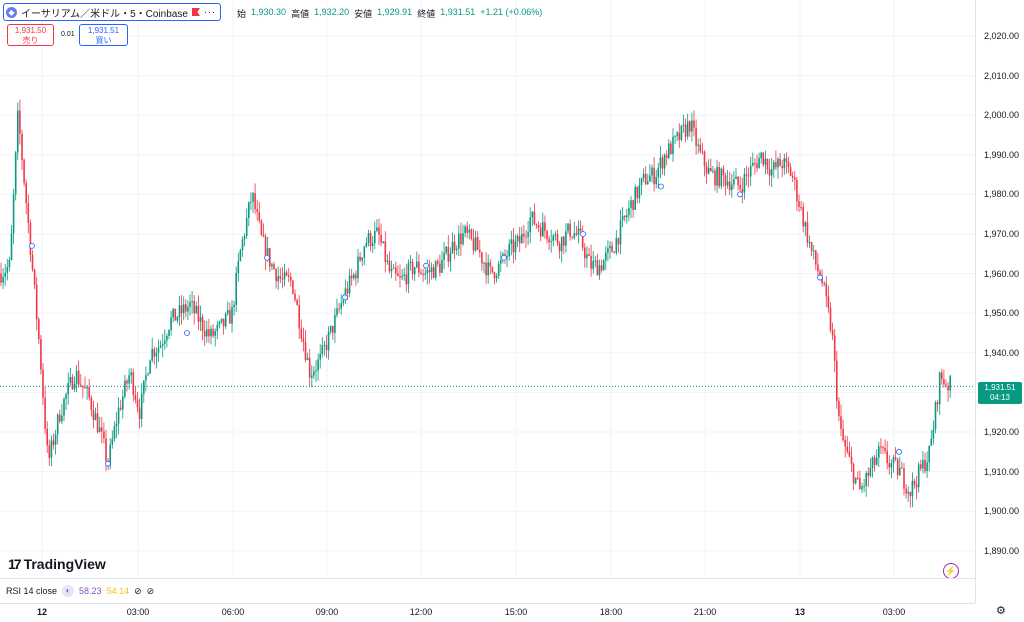 This screenshot has width=1024, height=622. What do you see at coordinates (103, 30) in the screenshot?
I see `buy-price: 1,931.51` at bounding box center [103, 30].